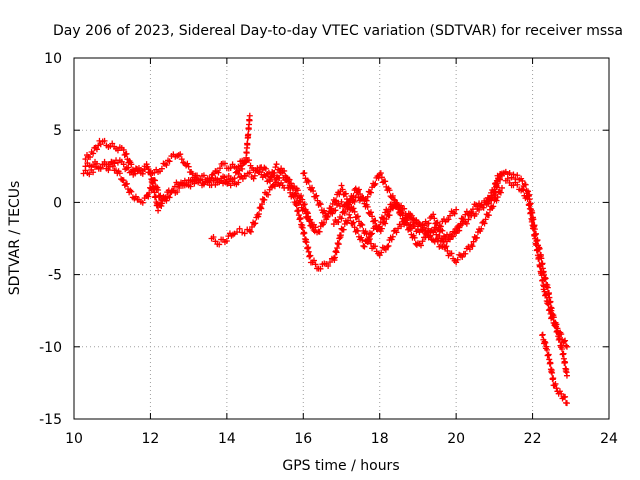 This screenshot has width=640, height=480. What do you see at coordinates (55, 276) in the screenshot?
I see `y-tick-label: -5` at bounding box center [55, 276].